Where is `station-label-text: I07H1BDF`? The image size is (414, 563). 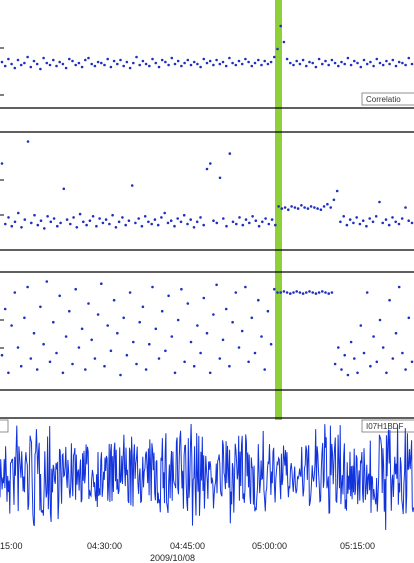 station-label-text: I07H1BDF is located at coordinates (384, 426).